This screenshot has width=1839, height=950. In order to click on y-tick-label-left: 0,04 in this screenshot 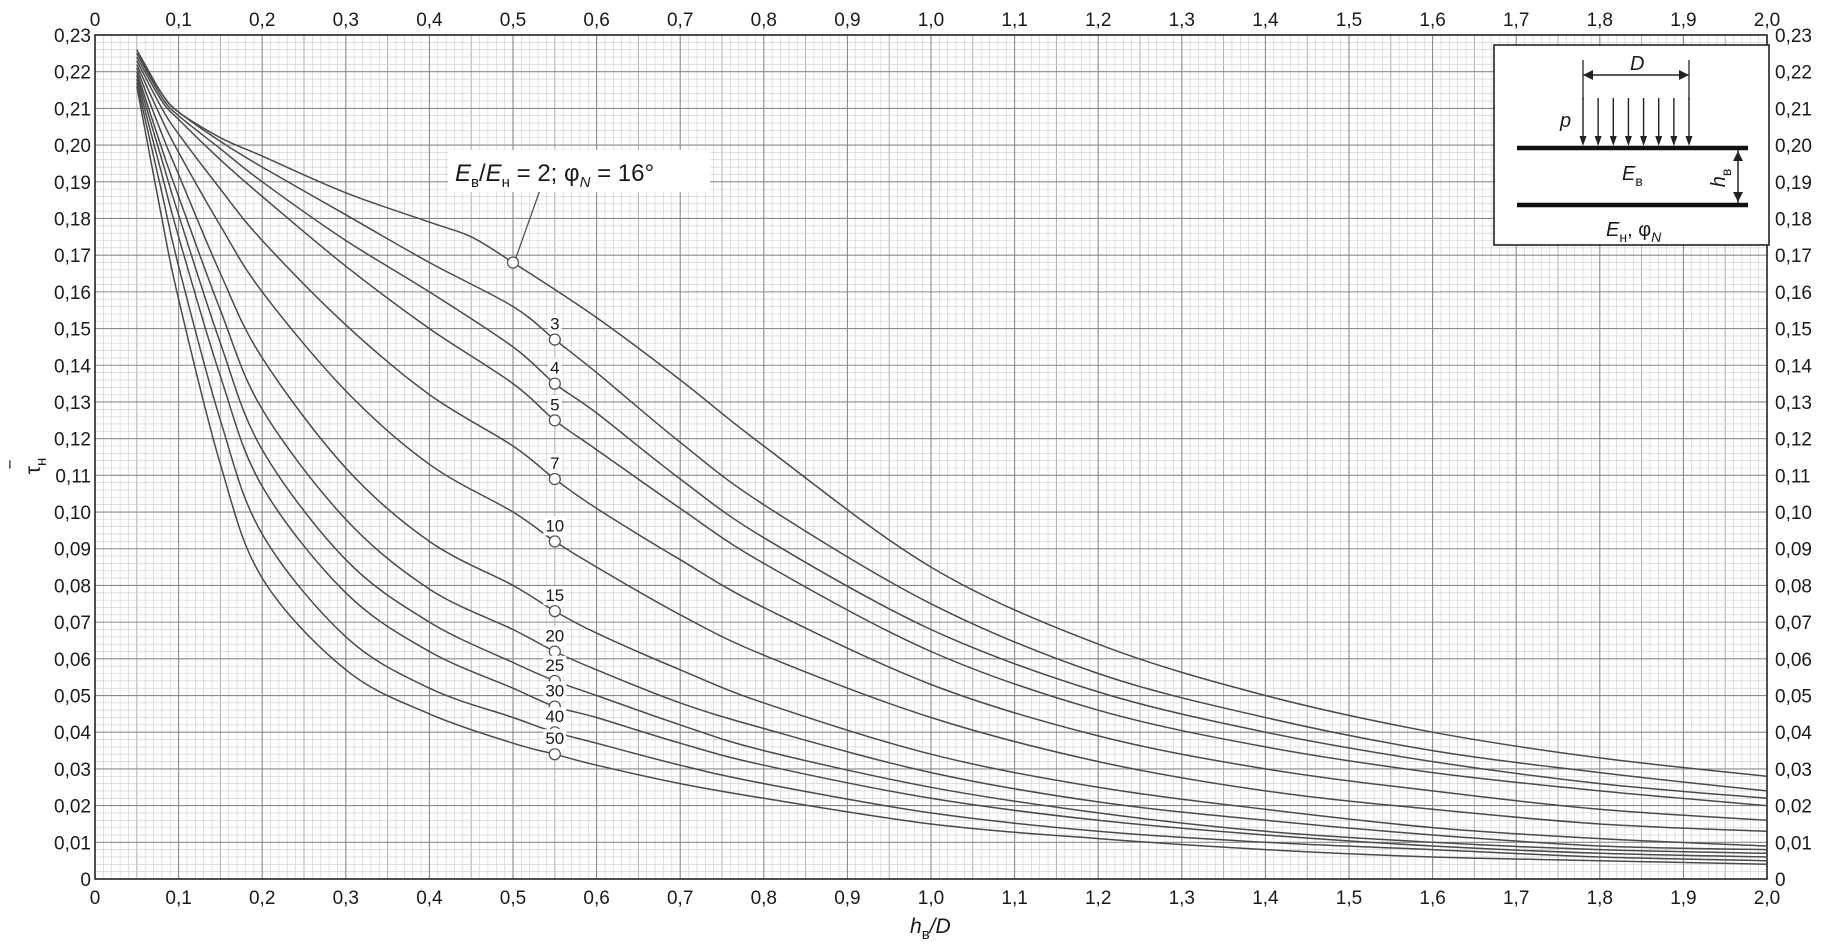, I will do `click(72, 733)`.